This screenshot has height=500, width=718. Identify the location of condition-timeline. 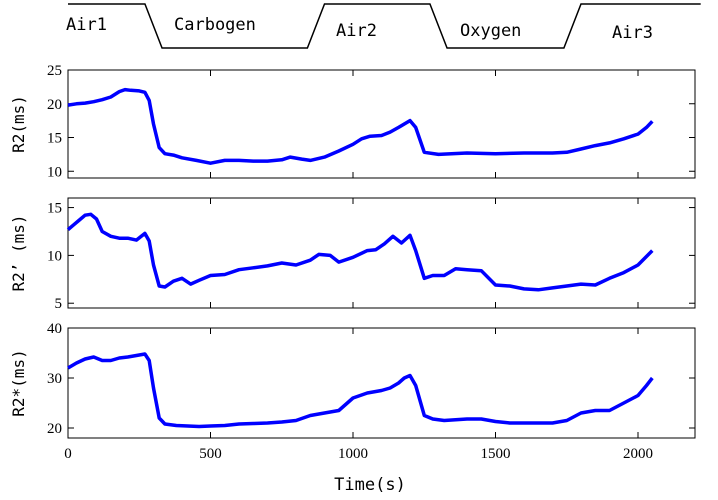
(384, 26).